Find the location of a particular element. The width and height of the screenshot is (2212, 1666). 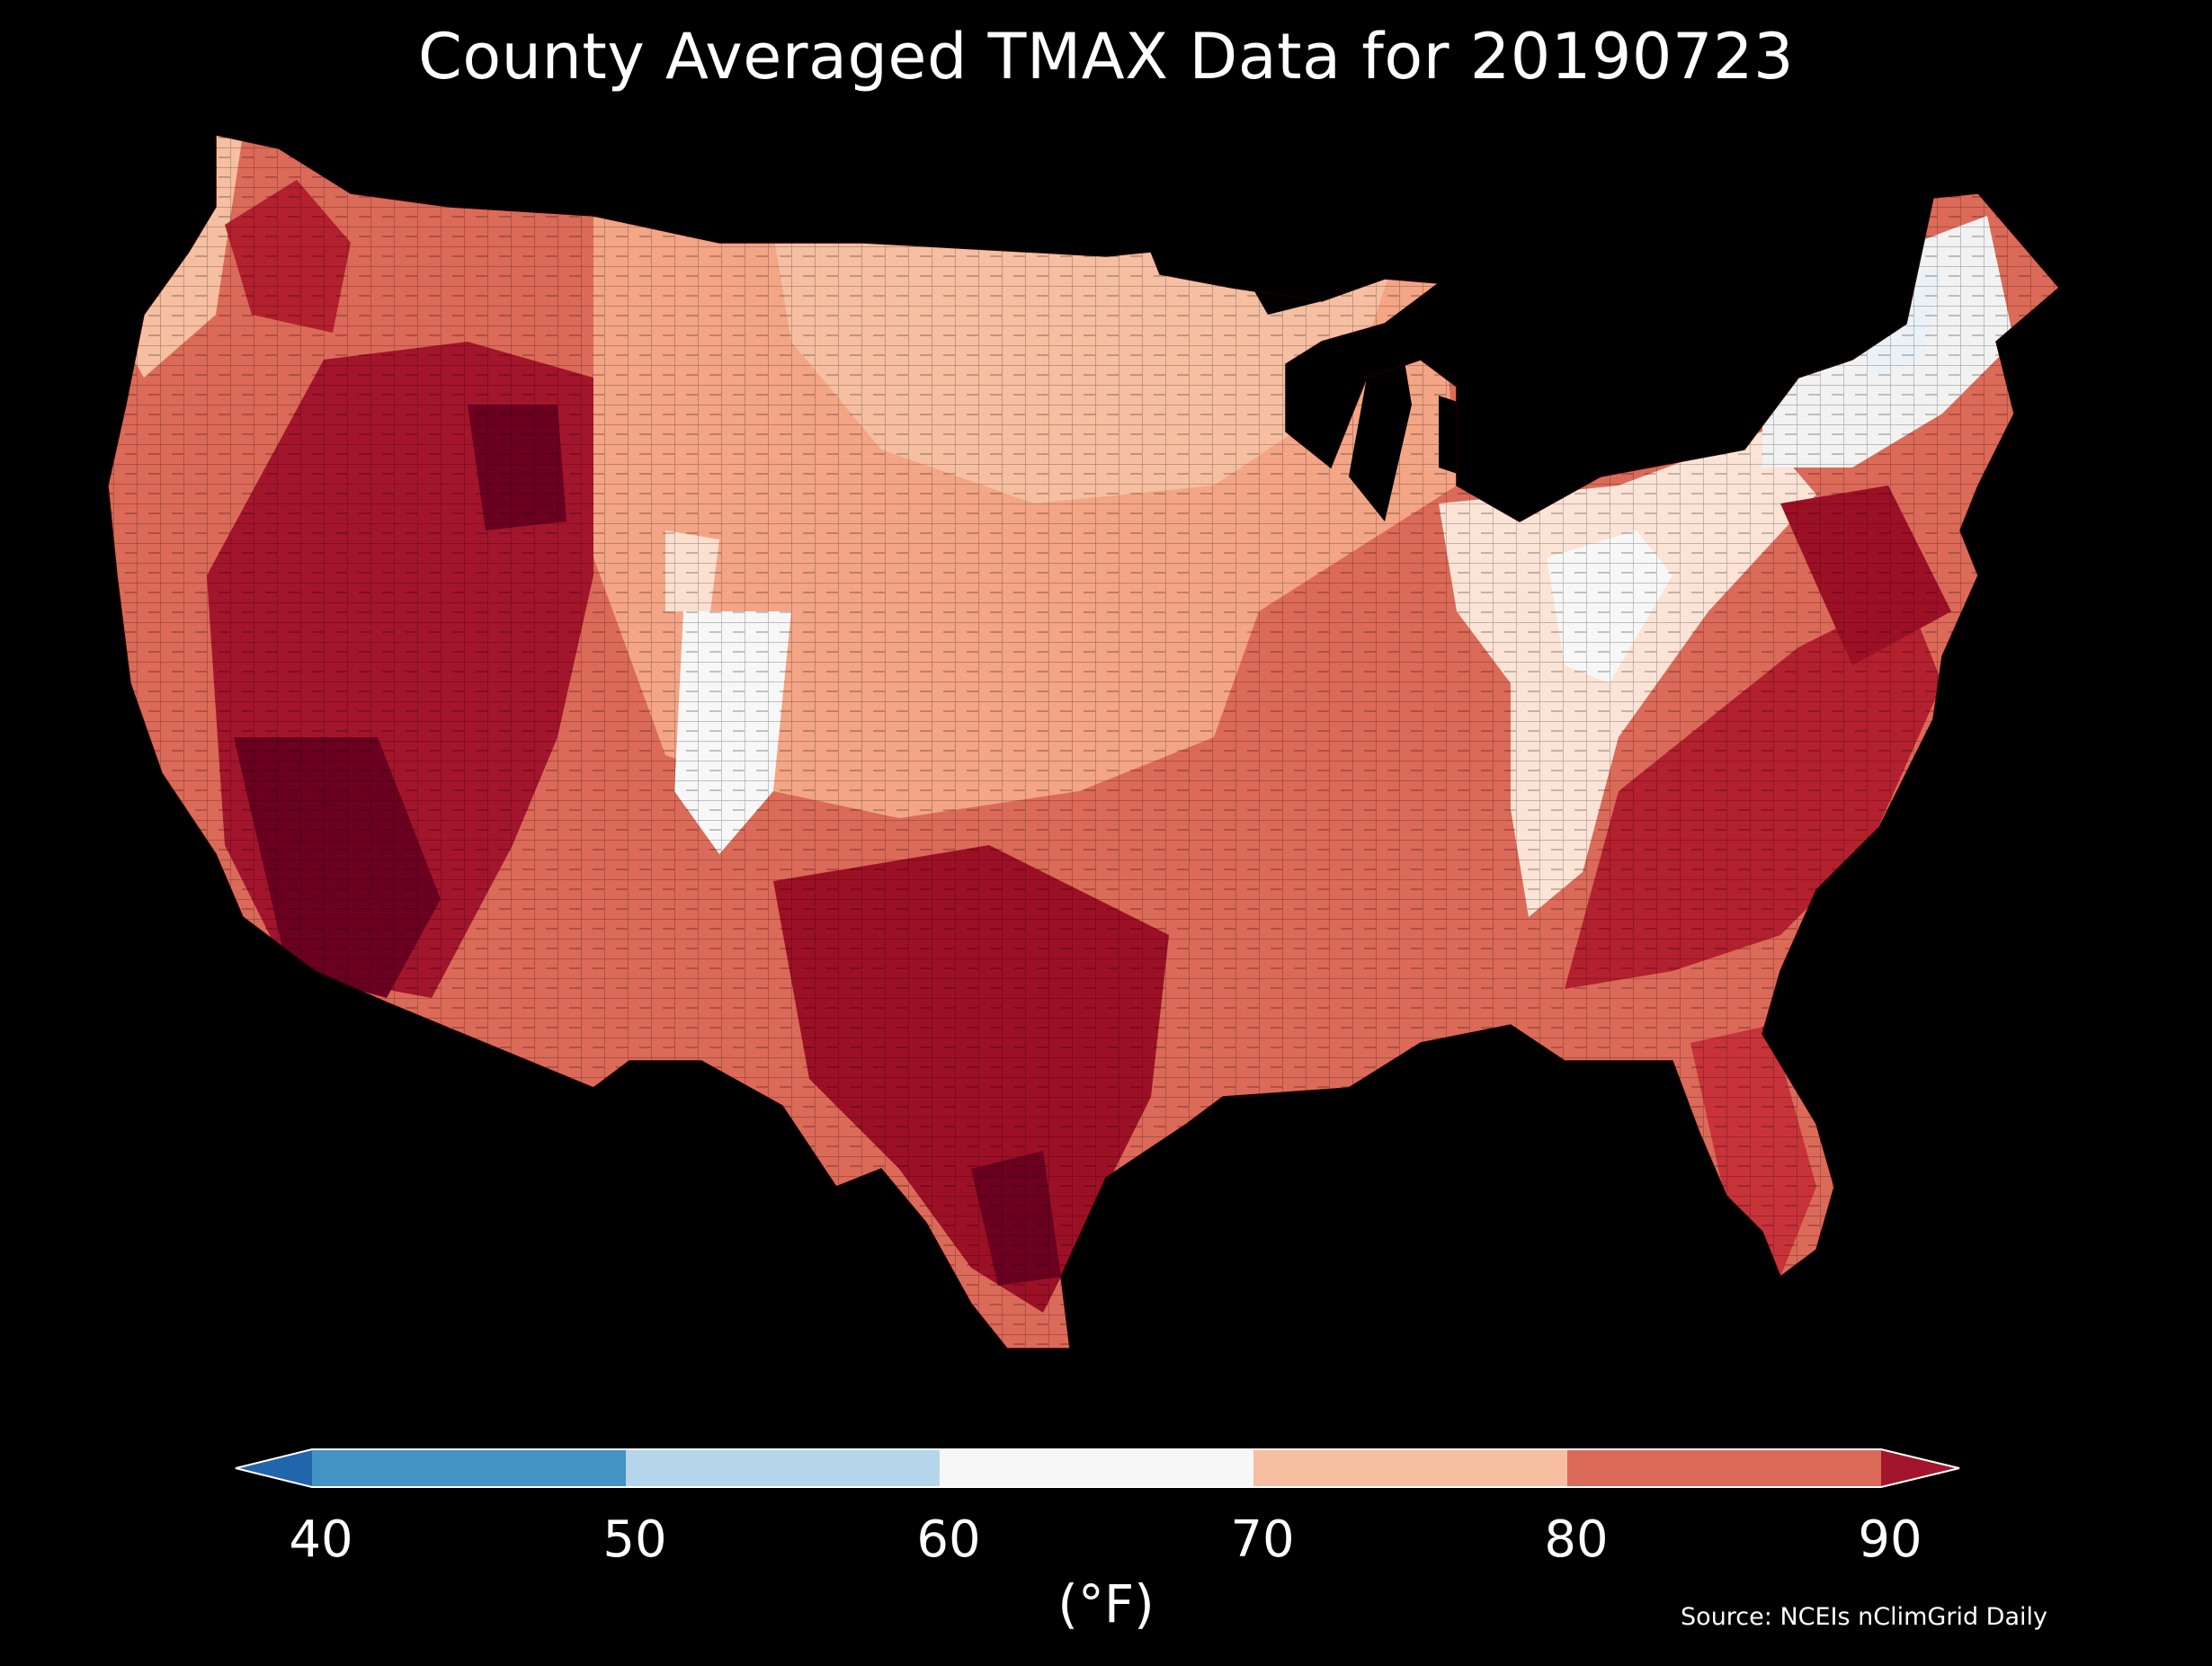

colorbar-extend-low is located at coordinates (274, 1468).